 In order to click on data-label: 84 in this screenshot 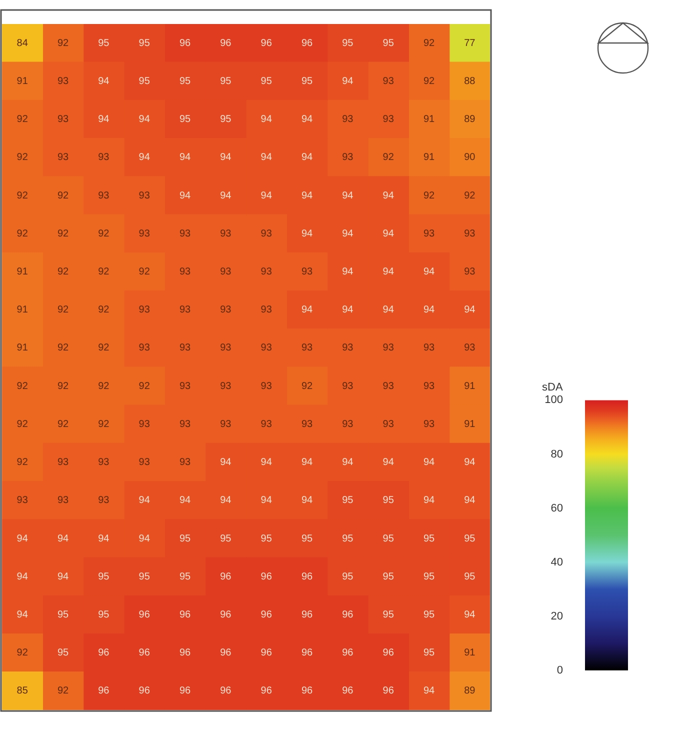, I will do `click(22, 43)`.